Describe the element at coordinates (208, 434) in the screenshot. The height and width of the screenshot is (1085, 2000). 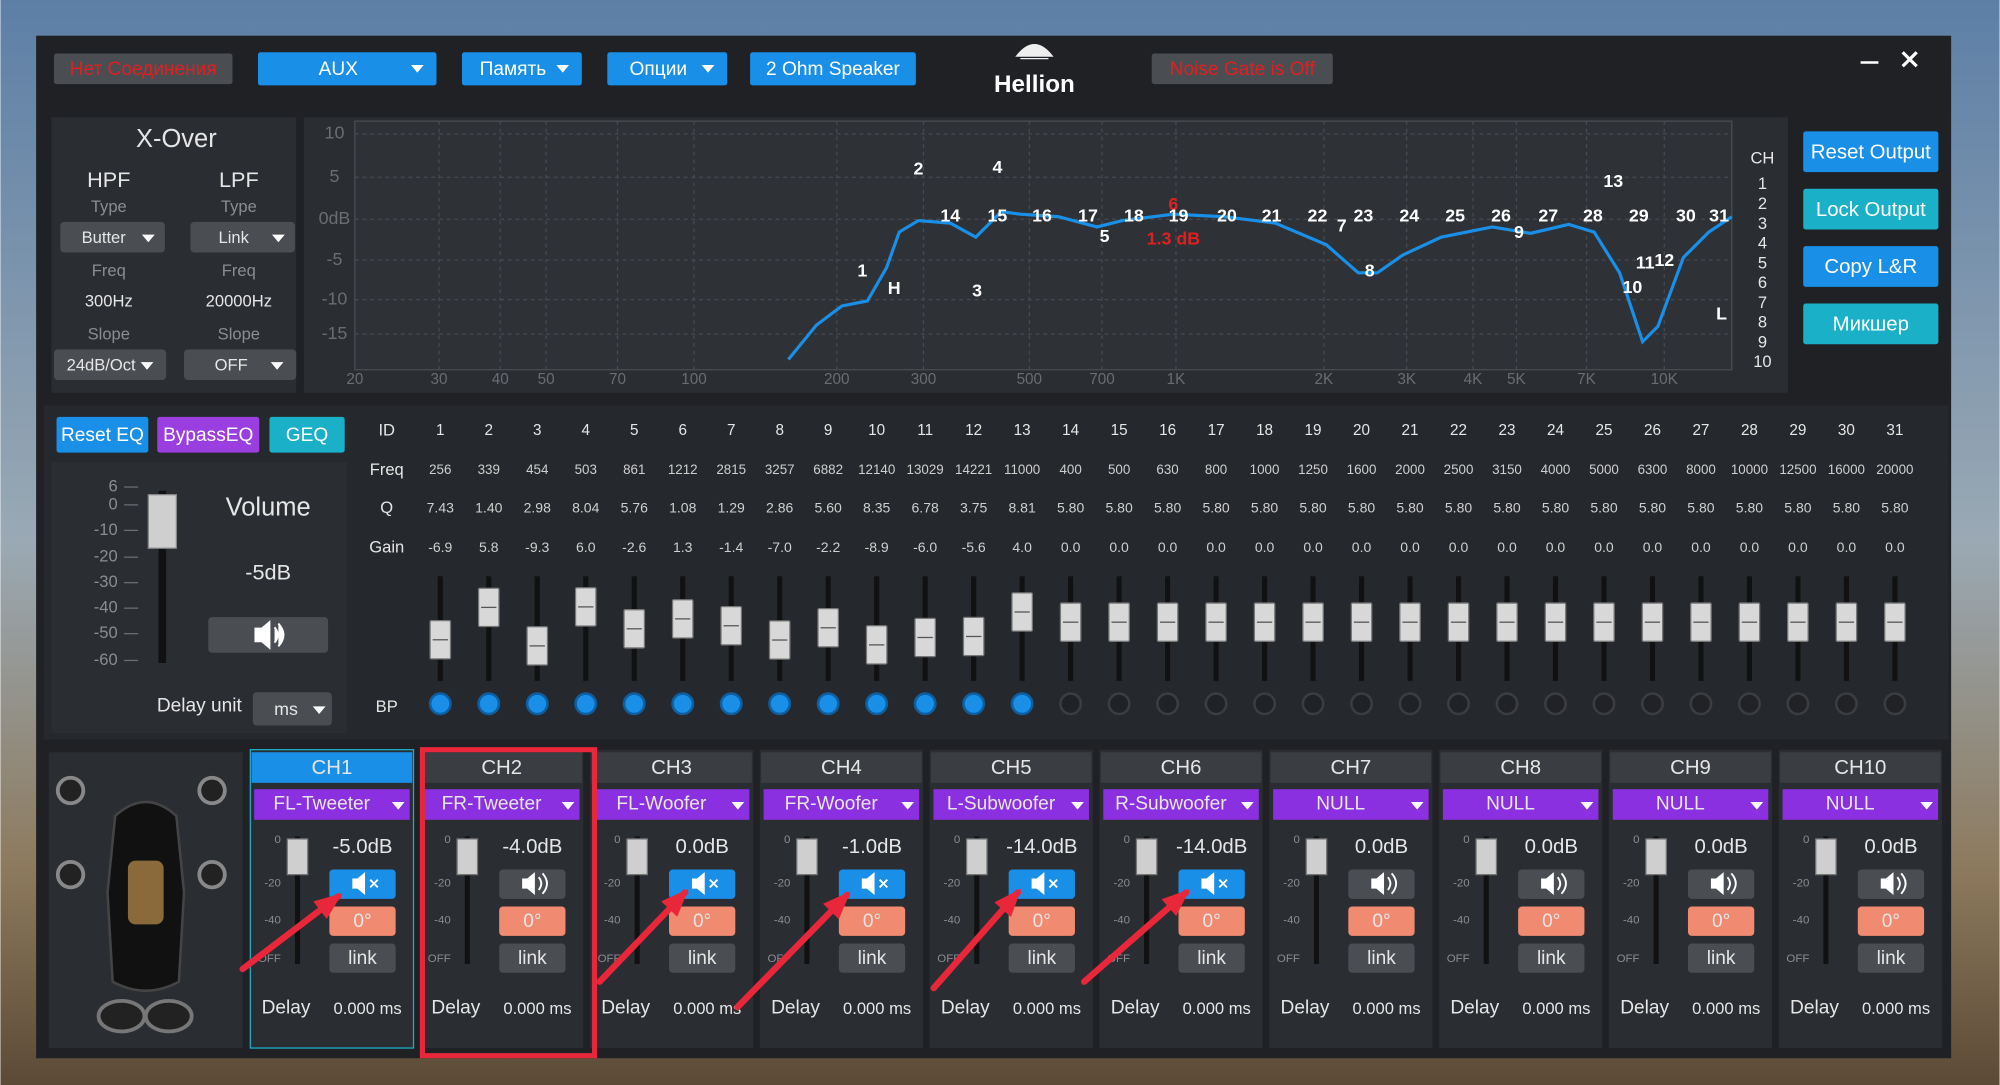
I see `bypass-eq-button` at that location.